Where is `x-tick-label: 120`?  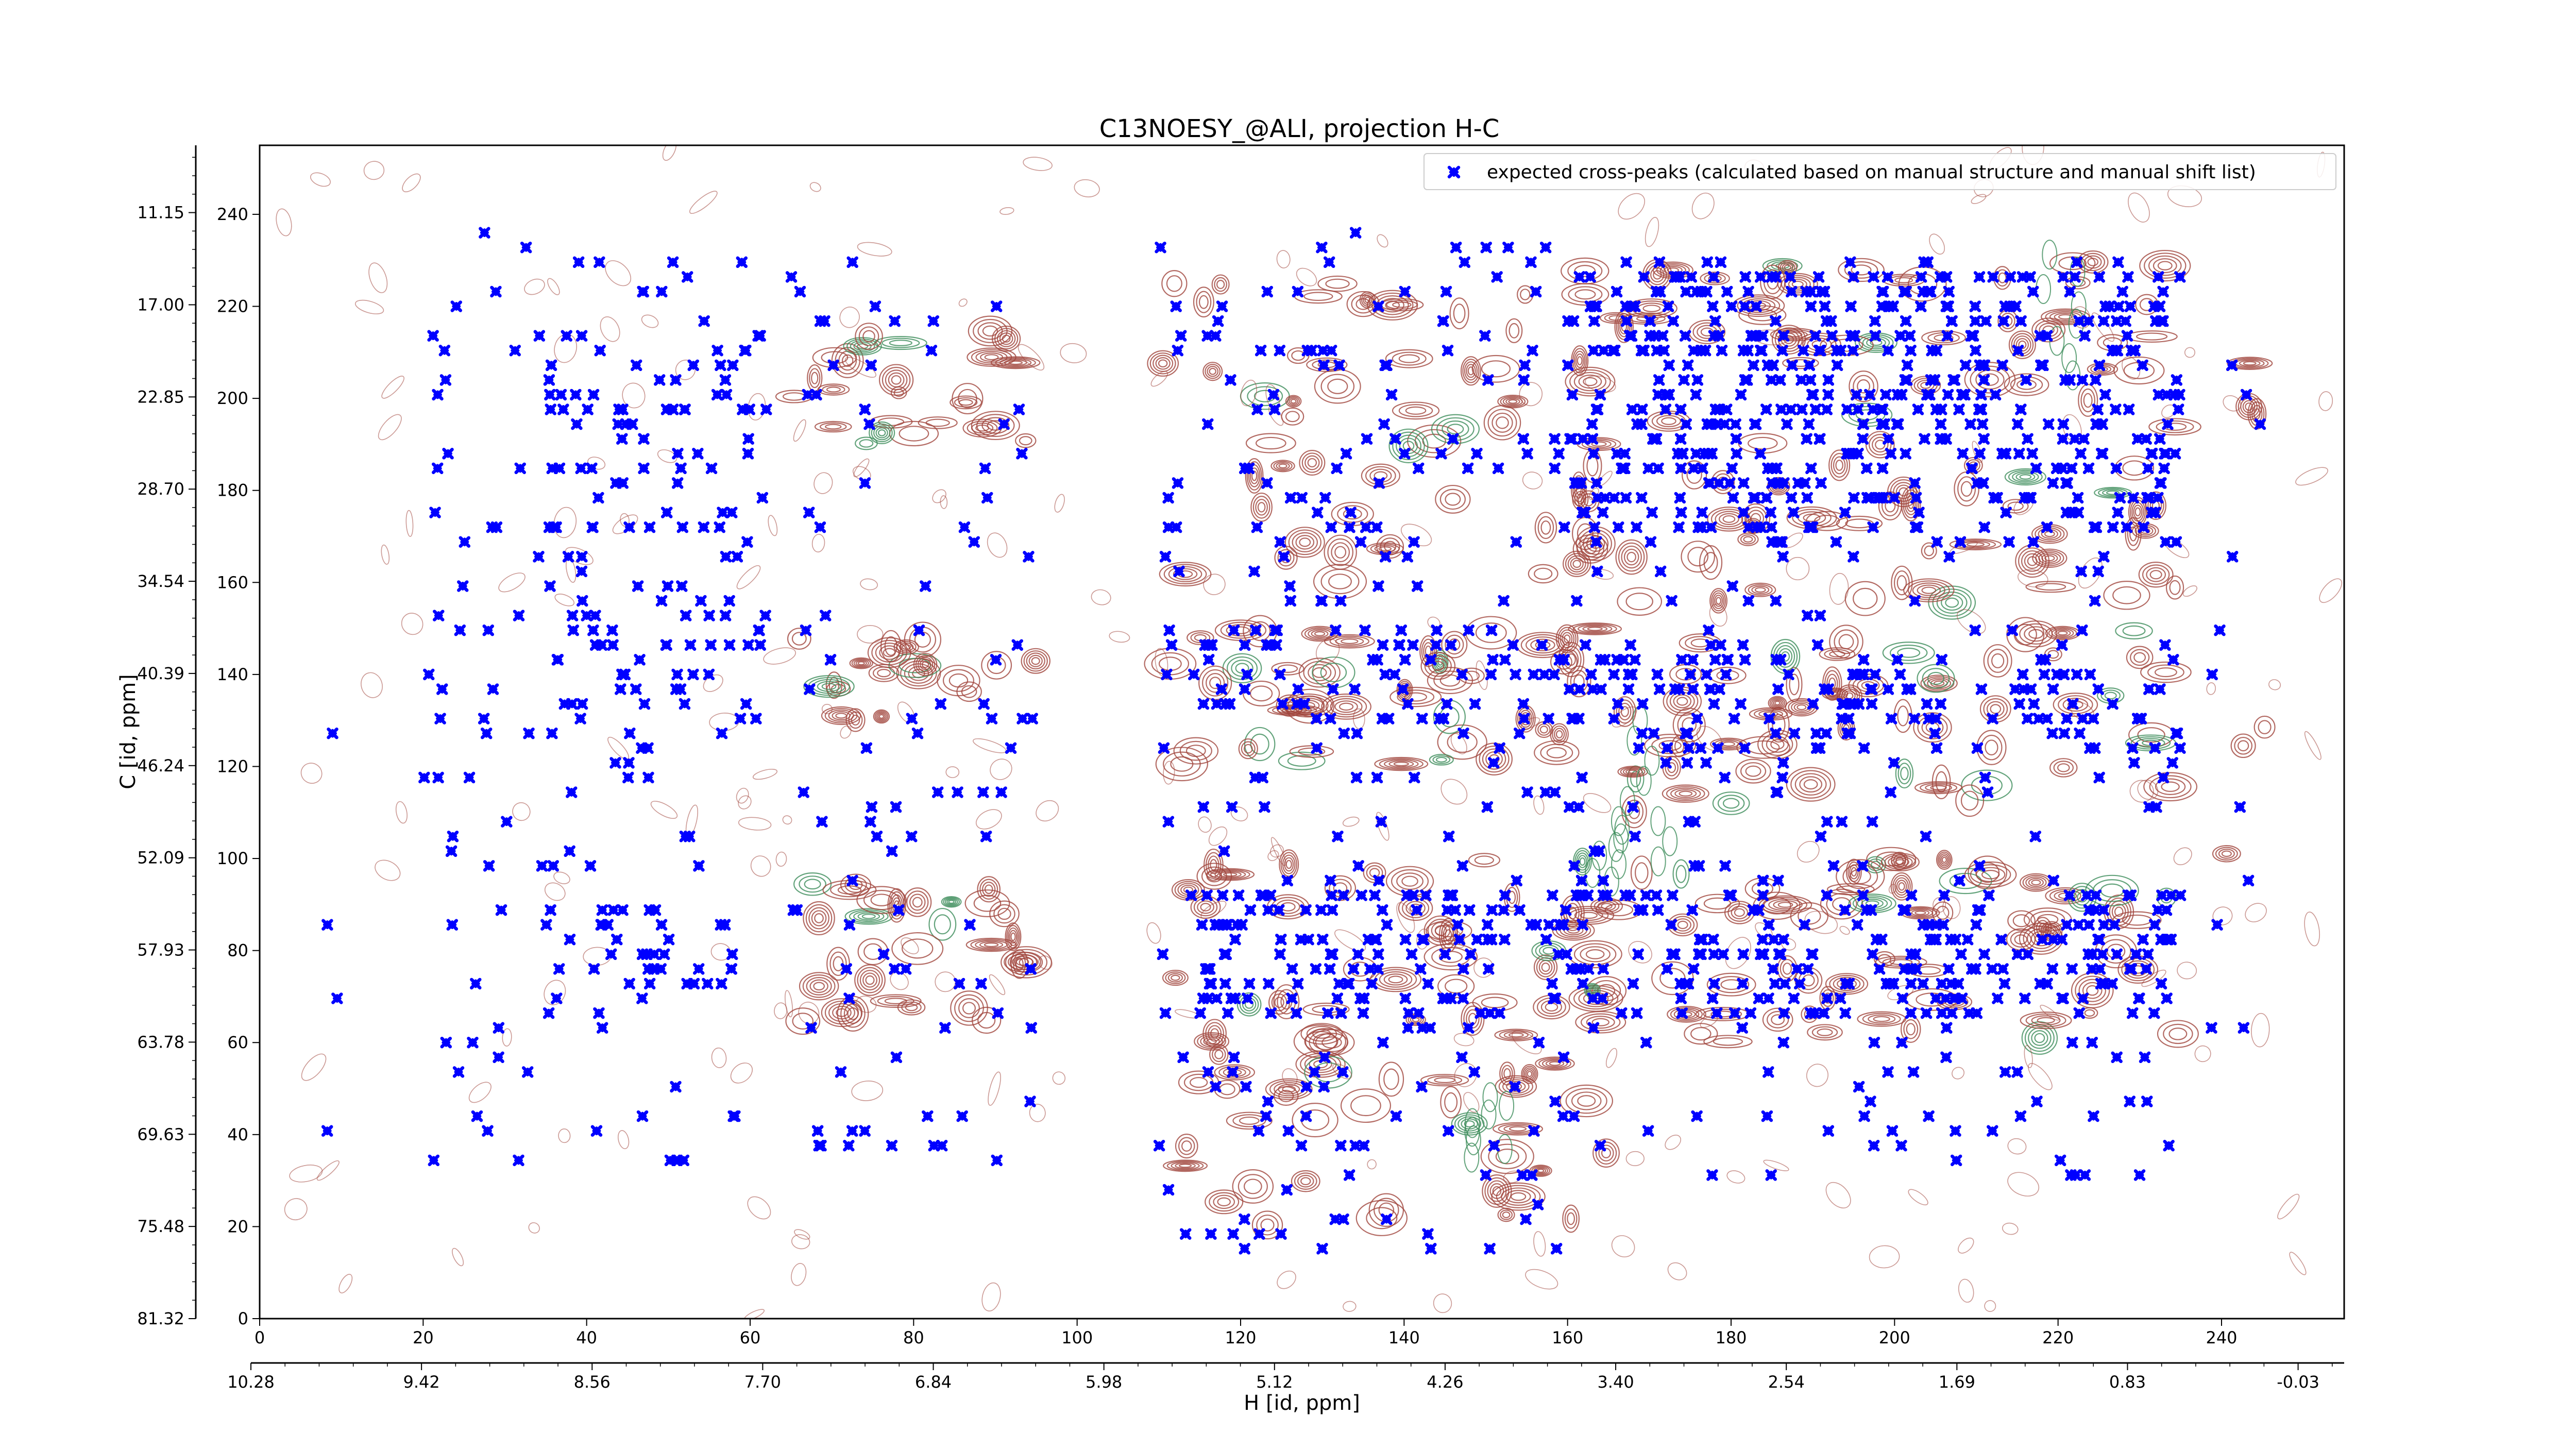
x-tick-label: 120 is located at coordinates (1240, 1337).